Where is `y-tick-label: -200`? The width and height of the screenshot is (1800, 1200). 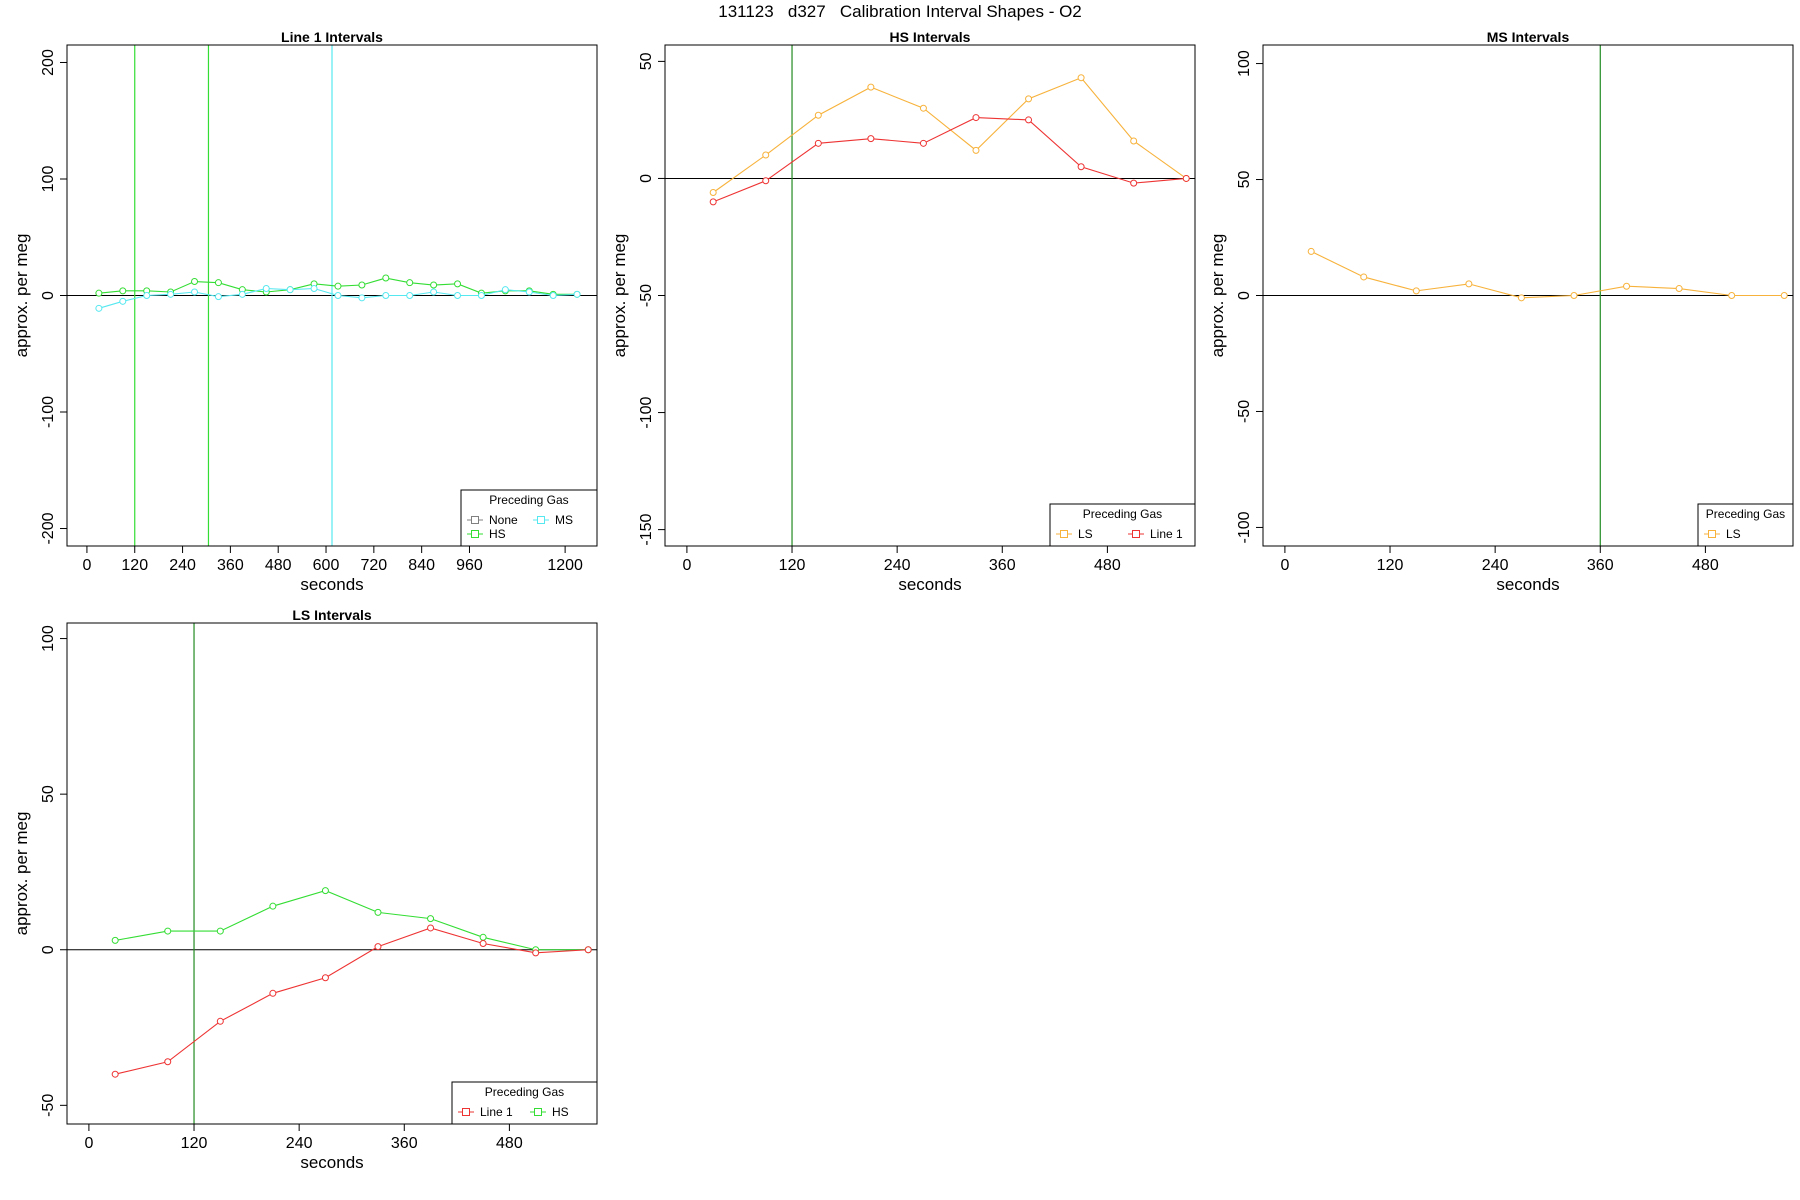 y-tick-label: -200 is located at coordinates (48, 528).